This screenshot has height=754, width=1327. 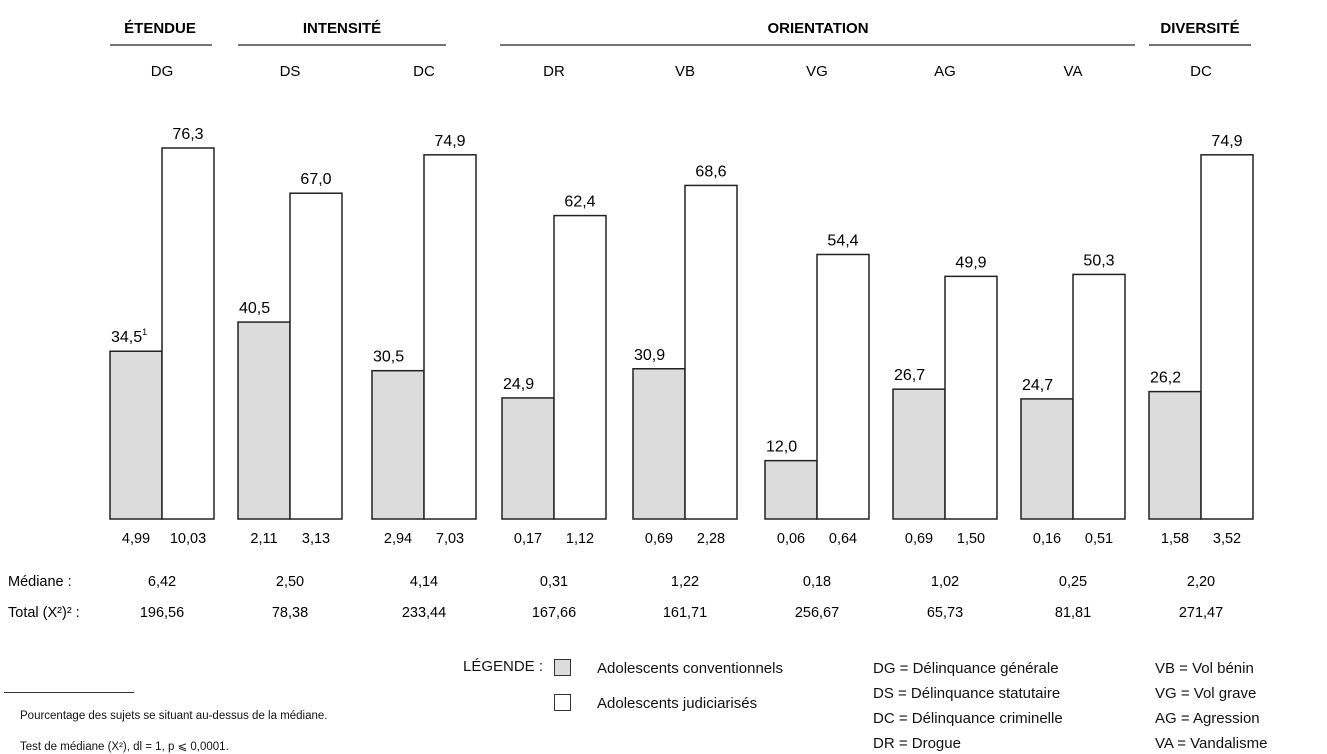 What do you see at coordinates (685, 613) in the screenshot?
I see `total-value: 161,71` at bounding box center [685, 613].